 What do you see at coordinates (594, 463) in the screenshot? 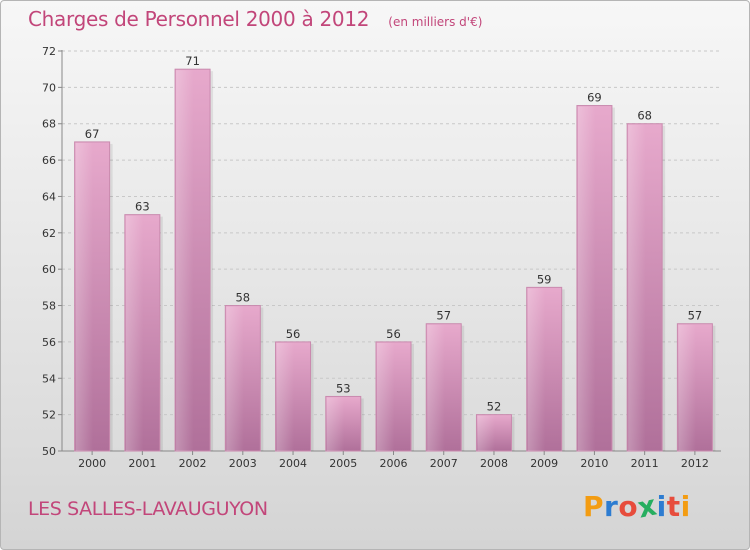
I see `x-tick-label-2010: 2010` at bounding box center [594, 463].